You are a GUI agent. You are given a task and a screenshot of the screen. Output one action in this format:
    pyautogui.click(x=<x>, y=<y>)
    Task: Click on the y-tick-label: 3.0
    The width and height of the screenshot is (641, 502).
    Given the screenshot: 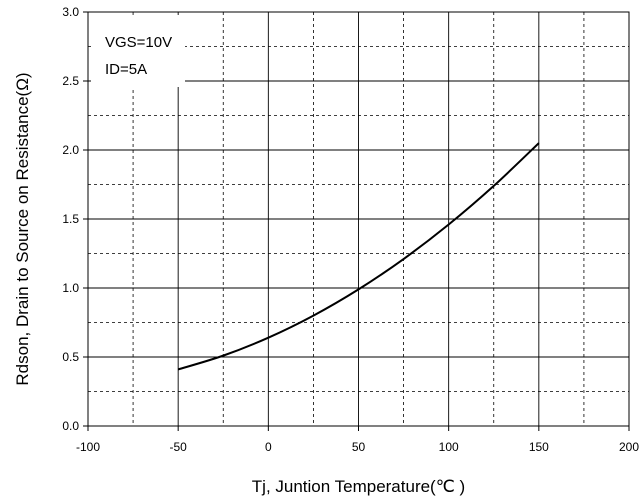 What is the action you would take?
    pyautogui.click(x=70, y=12)
    